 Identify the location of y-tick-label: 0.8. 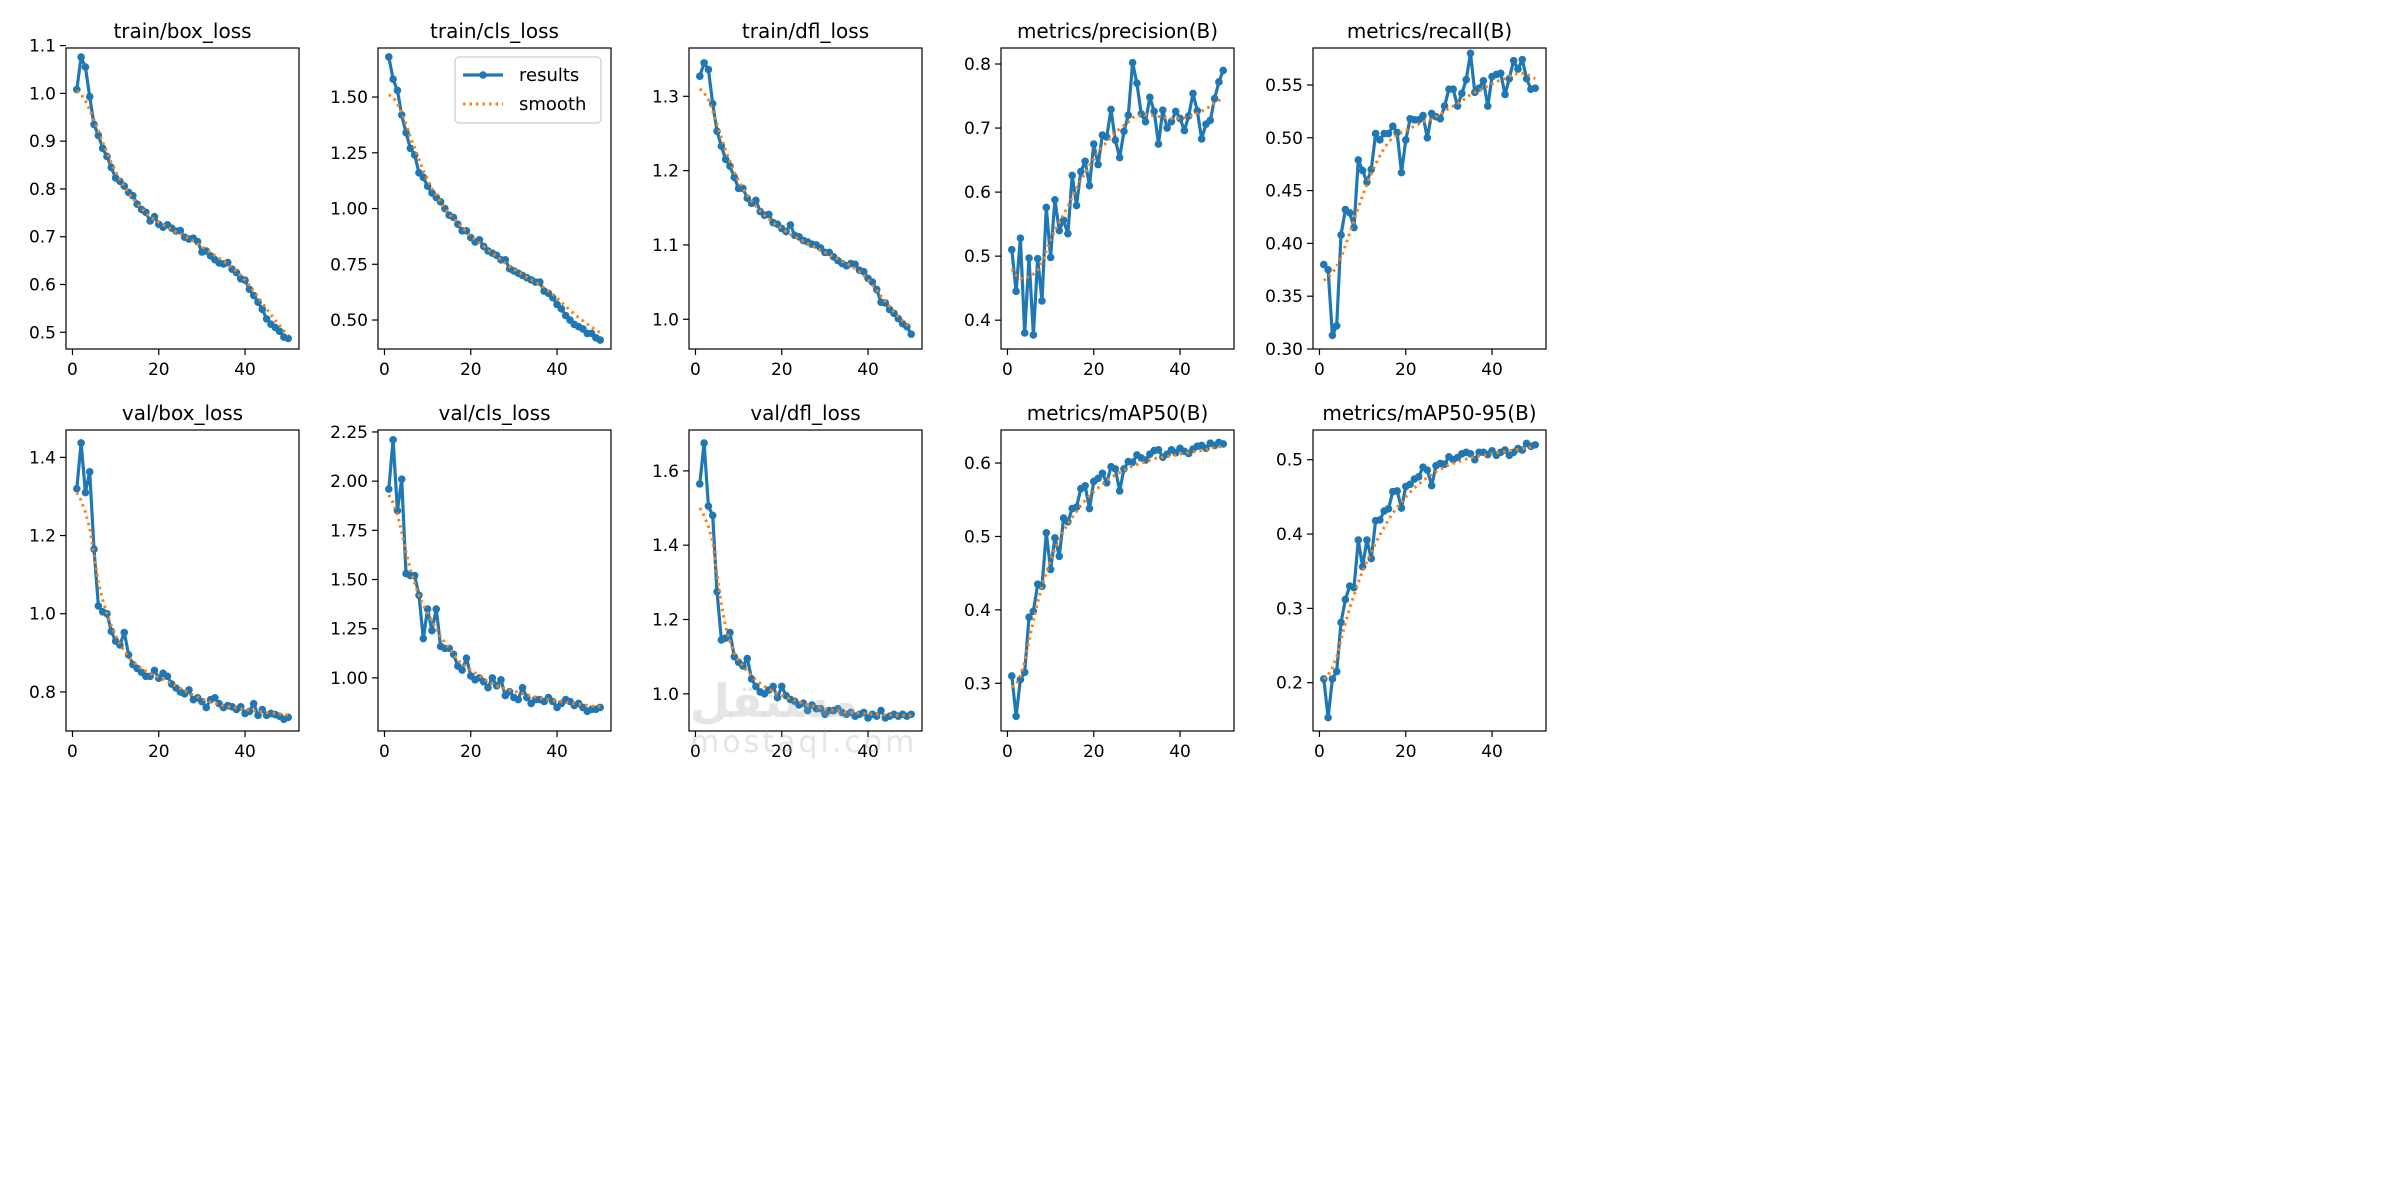
(42, 693).